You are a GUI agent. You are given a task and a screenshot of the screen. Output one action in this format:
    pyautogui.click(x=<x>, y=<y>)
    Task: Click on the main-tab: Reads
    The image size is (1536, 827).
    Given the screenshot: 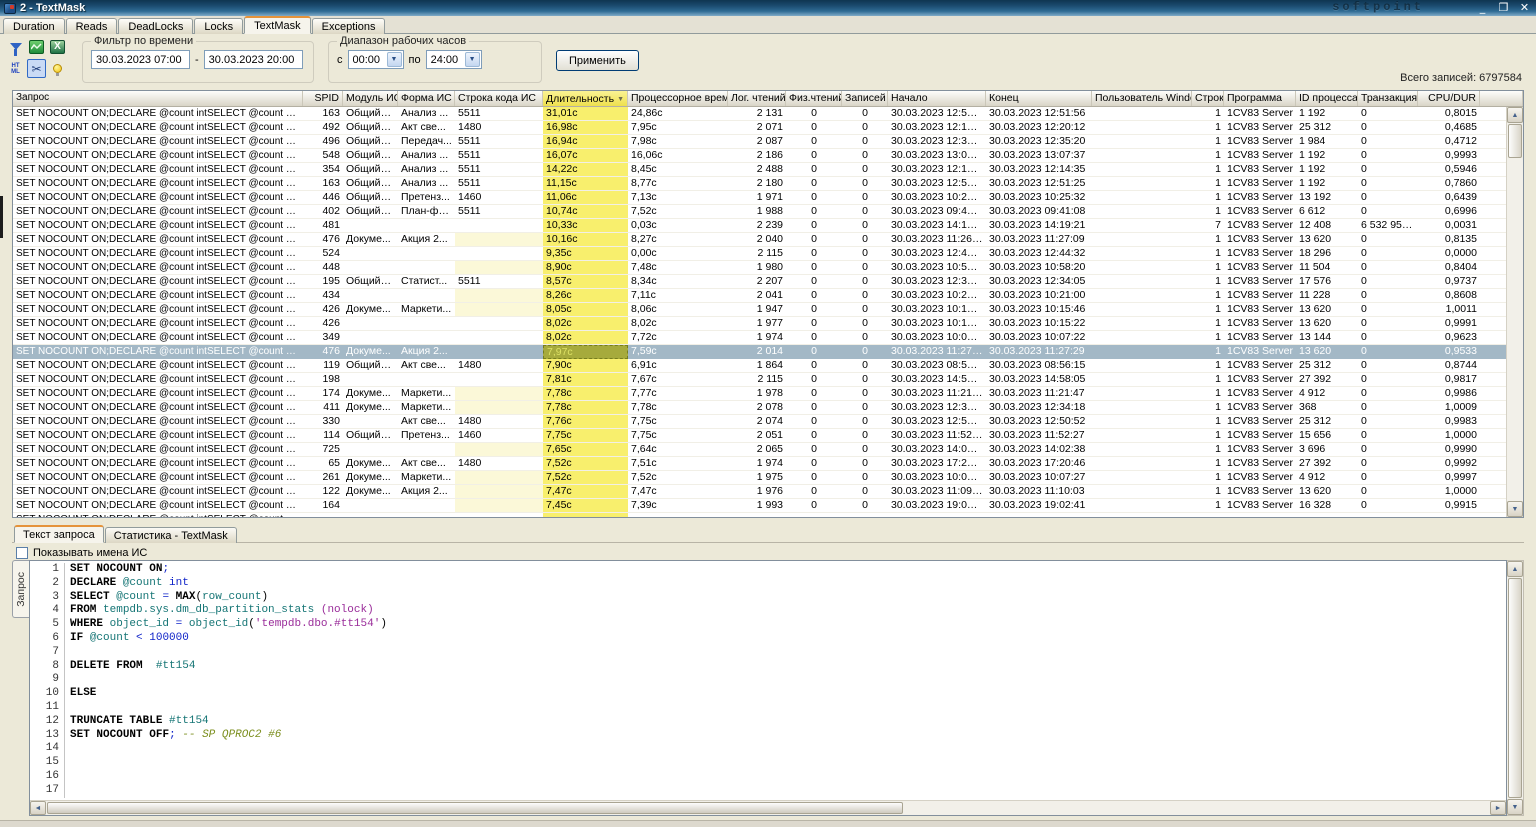 What is the action you would take?
    pyautogui.click(x=91, y=26)
    